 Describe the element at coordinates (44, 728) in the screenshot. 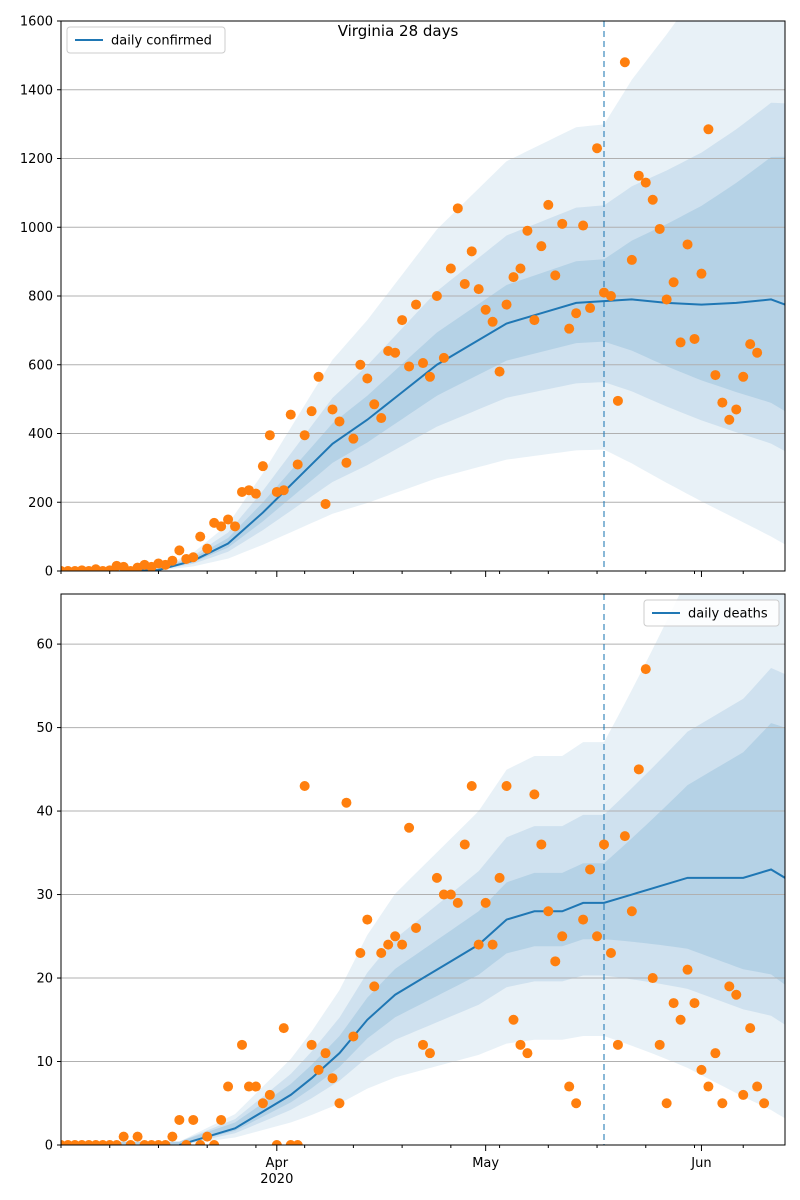

I see `y-tick-label: 50` at that location.